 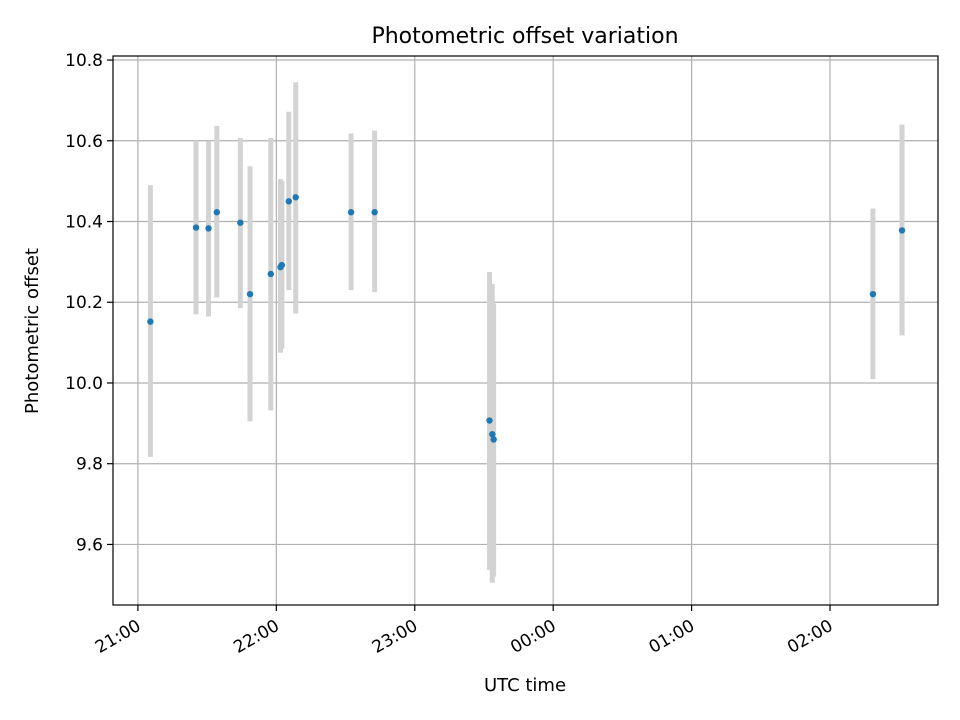 I want to click on y-tick-label: 9.8, so click(x=89, y=465).